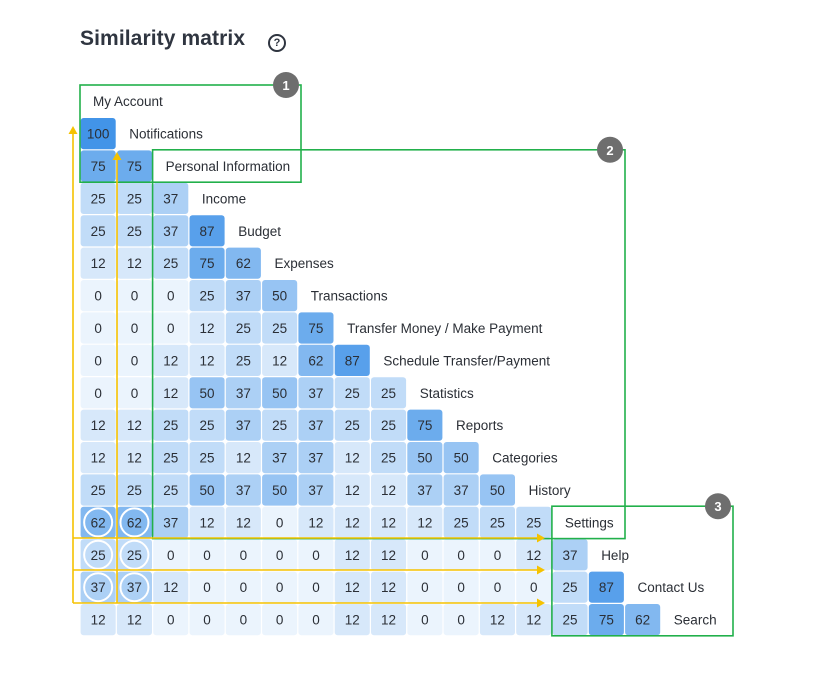  What do you see at coordinates (277, 43) in the screenshot?
I see `help-icon: ?` at bounding box center [277, 43].